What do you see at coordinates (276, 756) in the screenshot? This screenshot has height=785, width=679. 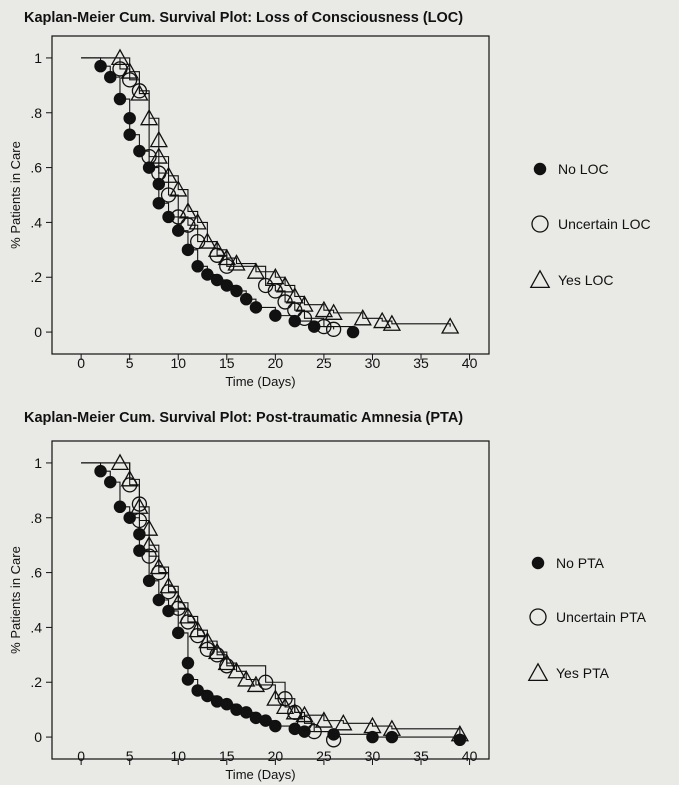 I see `x-tick-label: 20` at bounding box center [276, 756].